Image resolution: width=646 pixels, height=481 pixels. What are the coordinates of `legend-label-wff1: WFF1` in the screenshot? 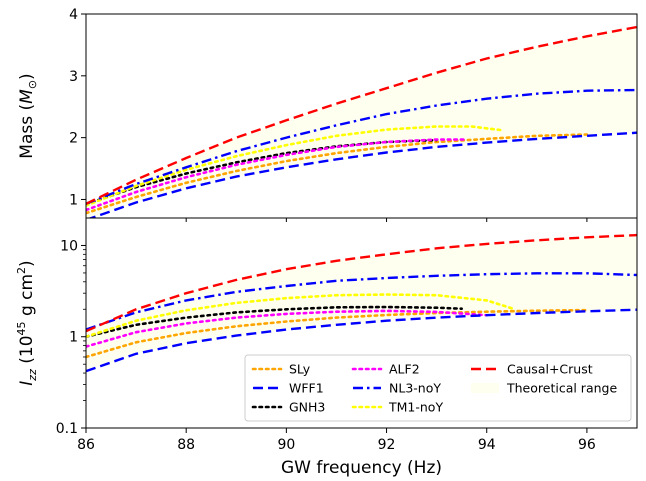 It's located at (306, 388).